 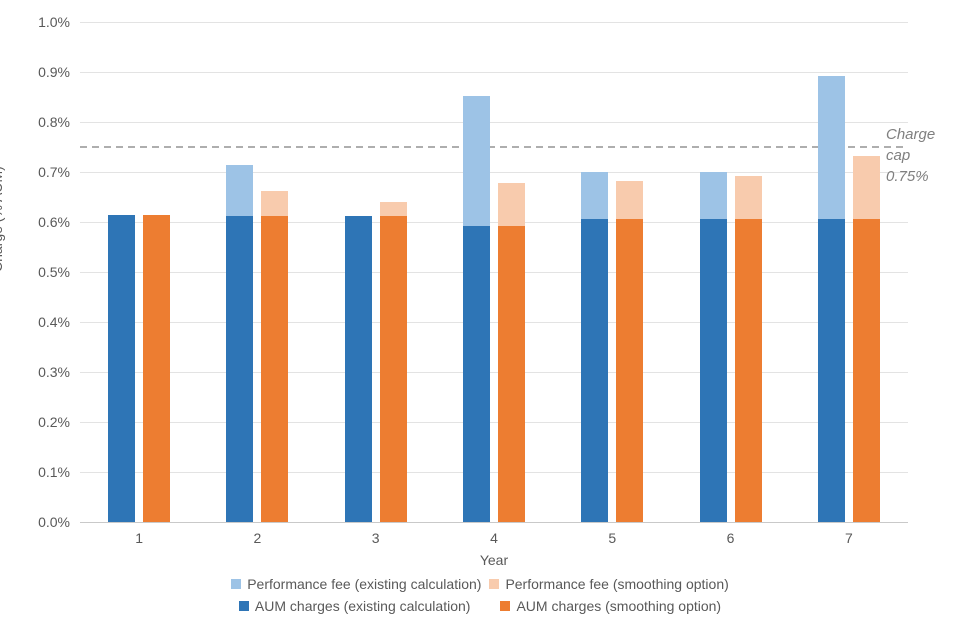 I want to click on legend-item: Performance fee (smoothing option), so click(x=609, y=584).